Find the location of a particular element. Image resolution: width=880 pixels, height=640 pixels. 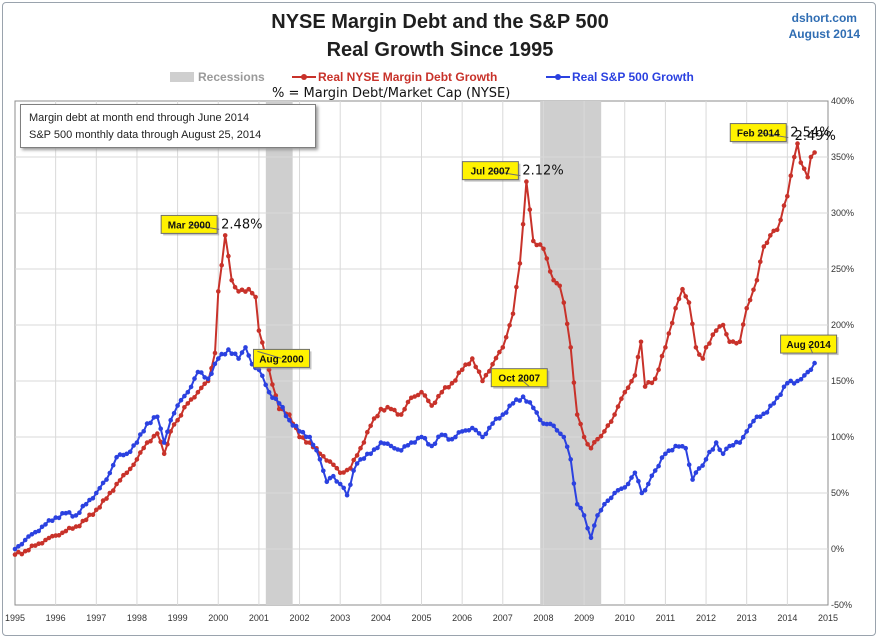

x-tick-label: 2009 is located at coordinates (584, 618).